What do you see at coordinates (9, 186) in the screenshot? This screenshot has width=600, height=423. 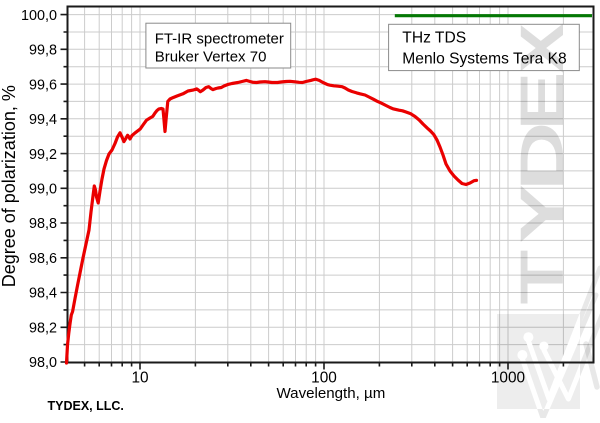 I see `svg-text: Degree of polarization, %` at bounding box center [9, 186].